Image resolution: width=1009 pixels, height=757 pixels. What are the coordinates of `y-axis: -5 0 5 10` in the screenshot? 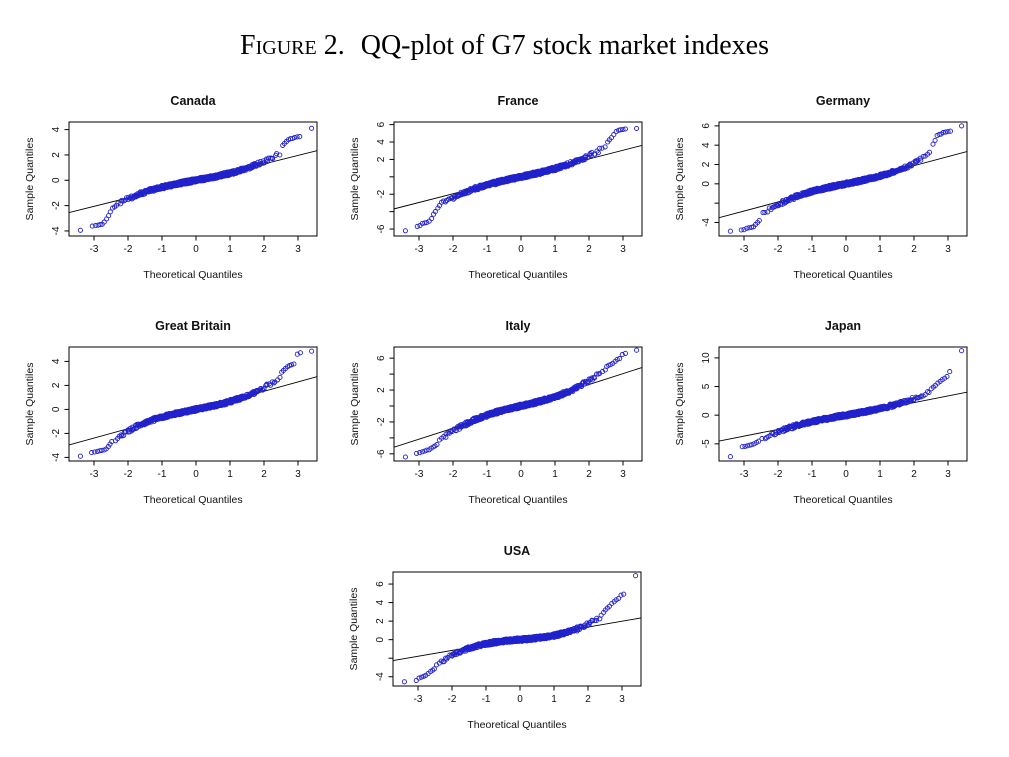 It's located at (710, 400).